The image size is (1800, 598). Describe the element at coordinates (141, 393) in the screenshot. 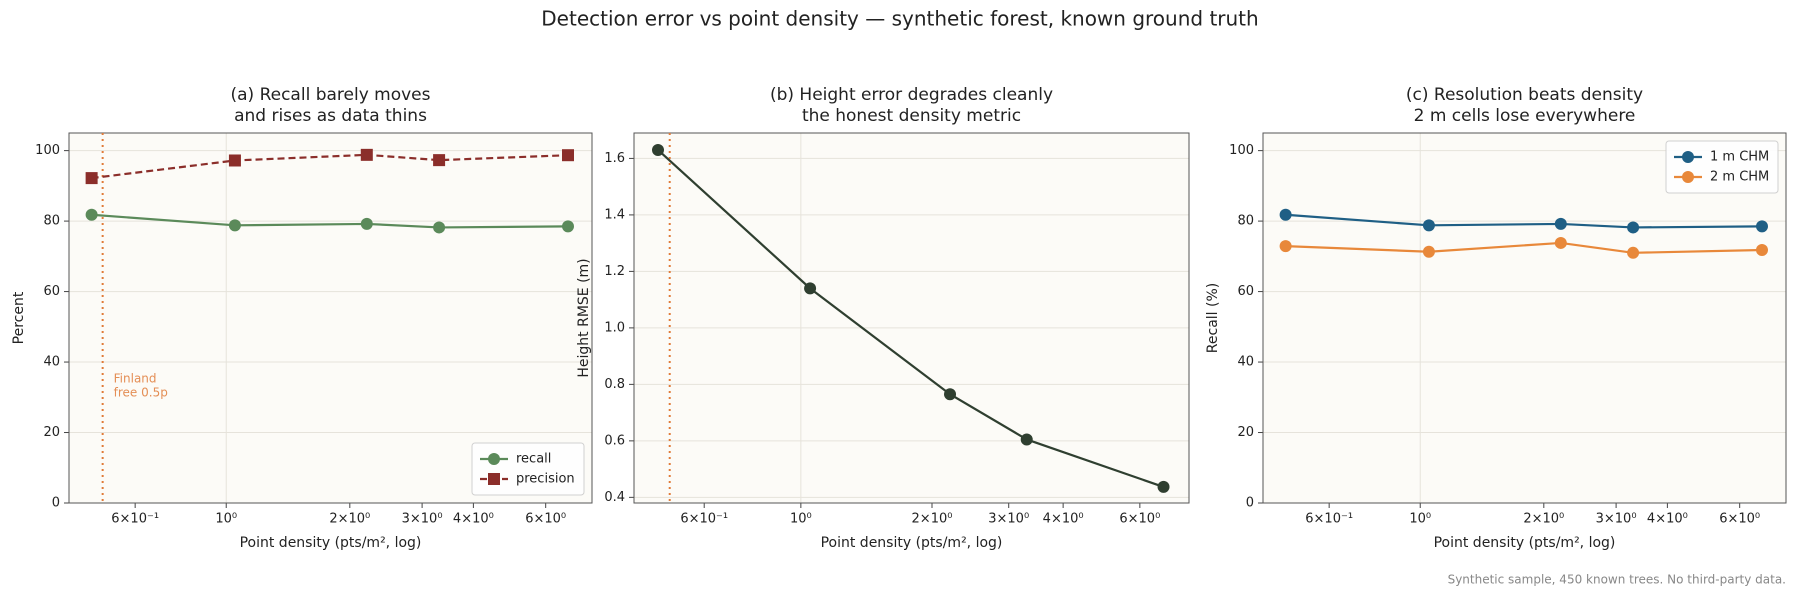

I see `annotation: free 0.5p` at that location.